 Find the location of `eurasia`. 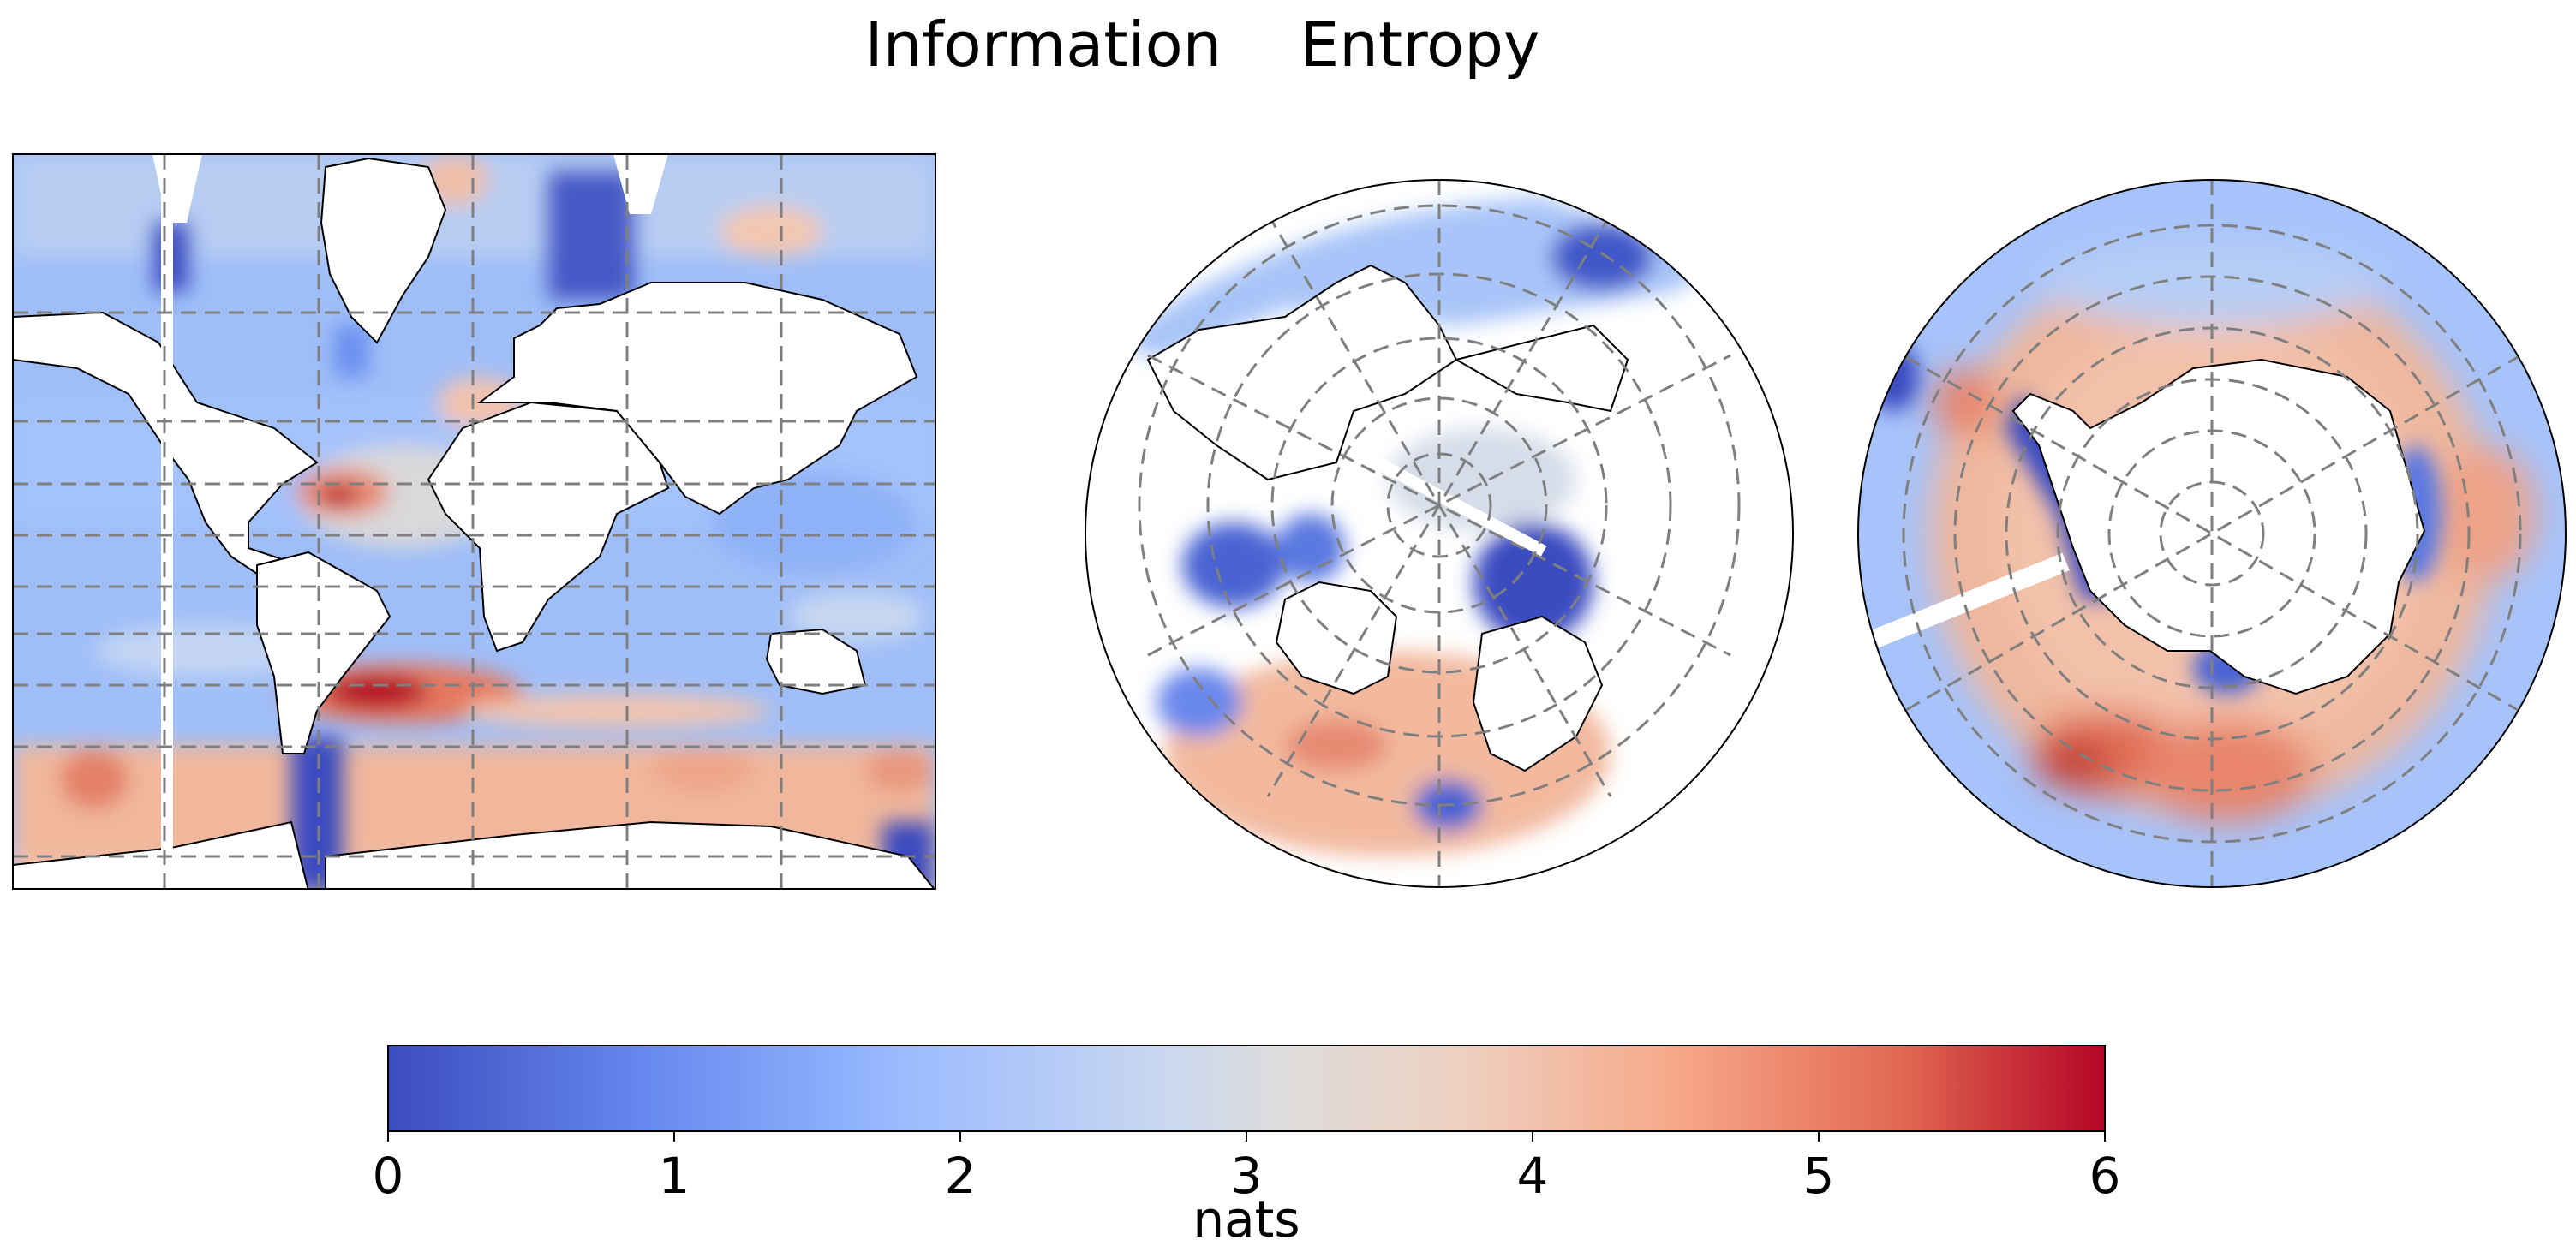

eurasia is located at coordinates (698, 399).